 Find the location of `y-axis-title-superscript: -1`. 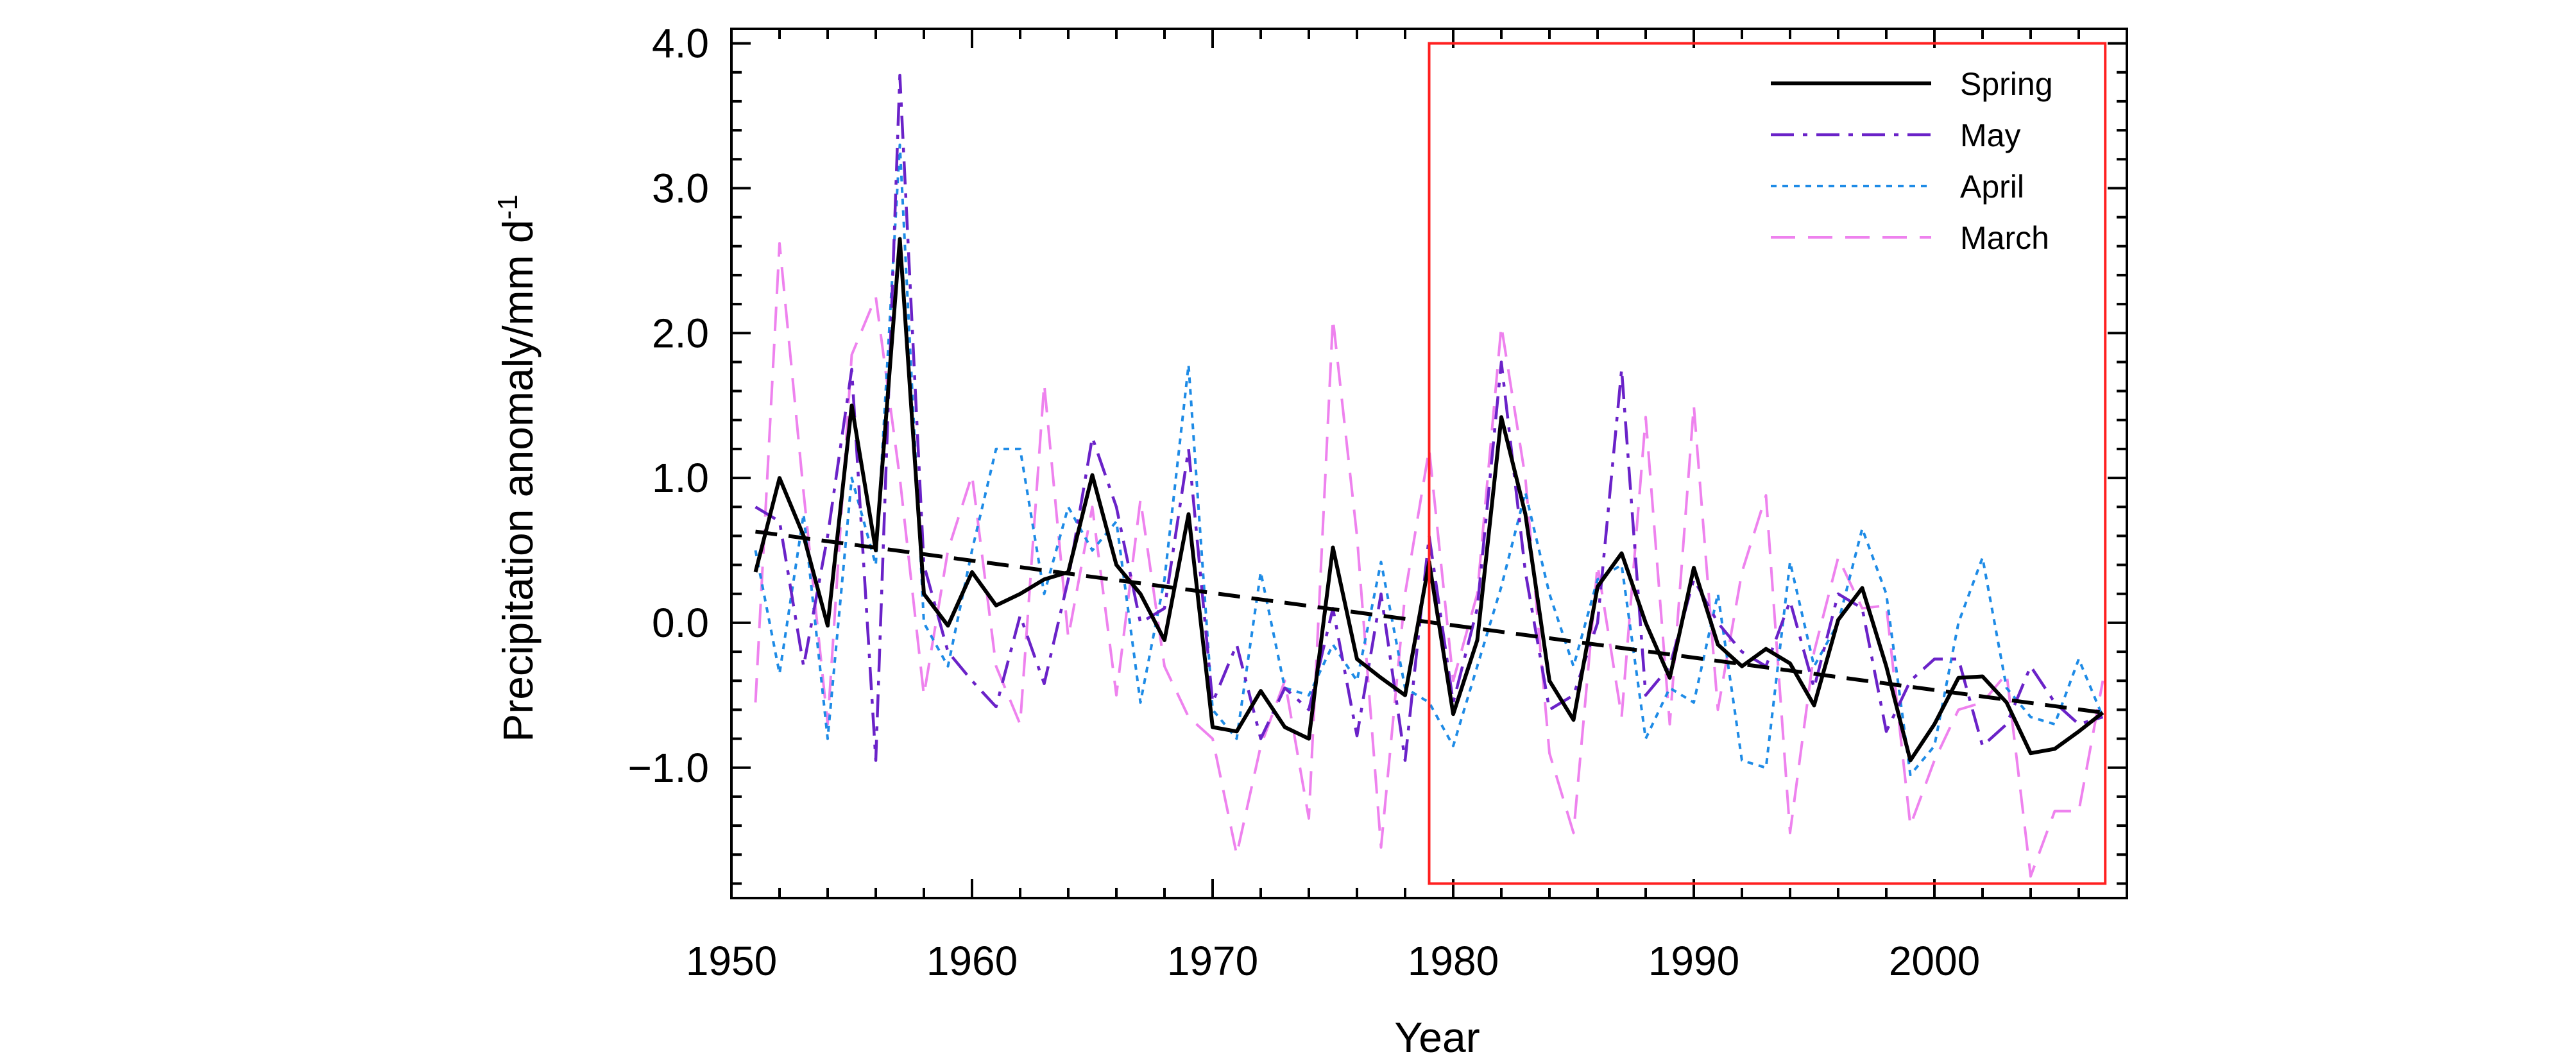

y-axis-title-superscript: -1 is located at coordinates (508, 206).